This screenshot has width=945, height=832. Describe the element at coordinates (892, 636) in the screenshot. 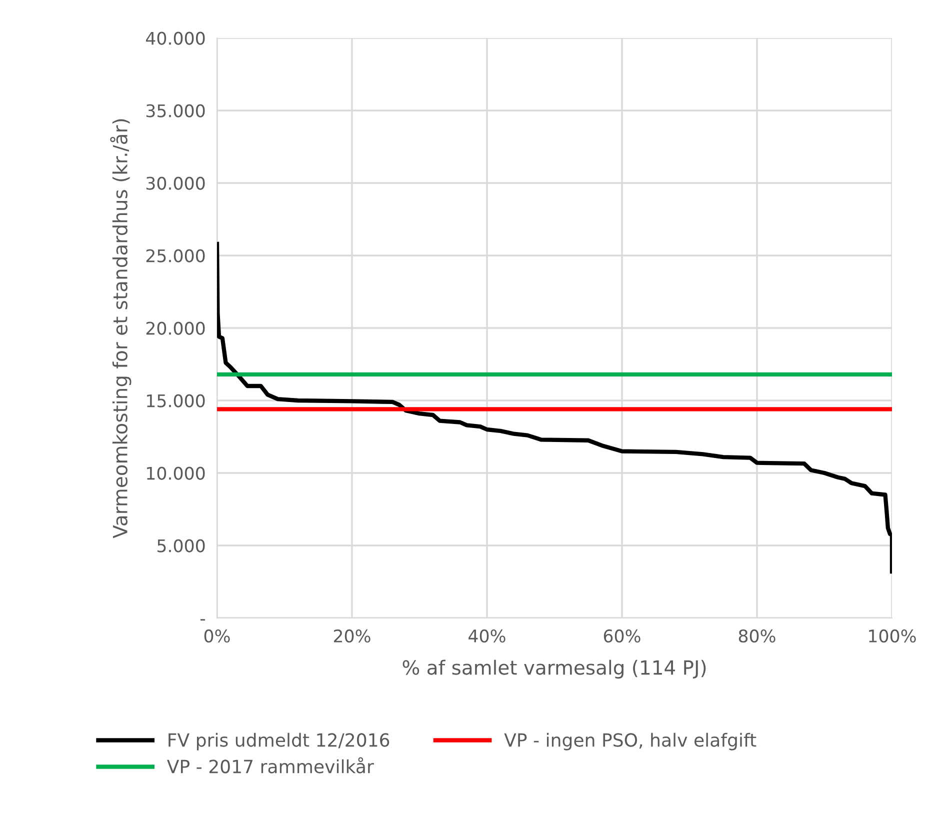

I see `x-tick-label: 100%` at that location.